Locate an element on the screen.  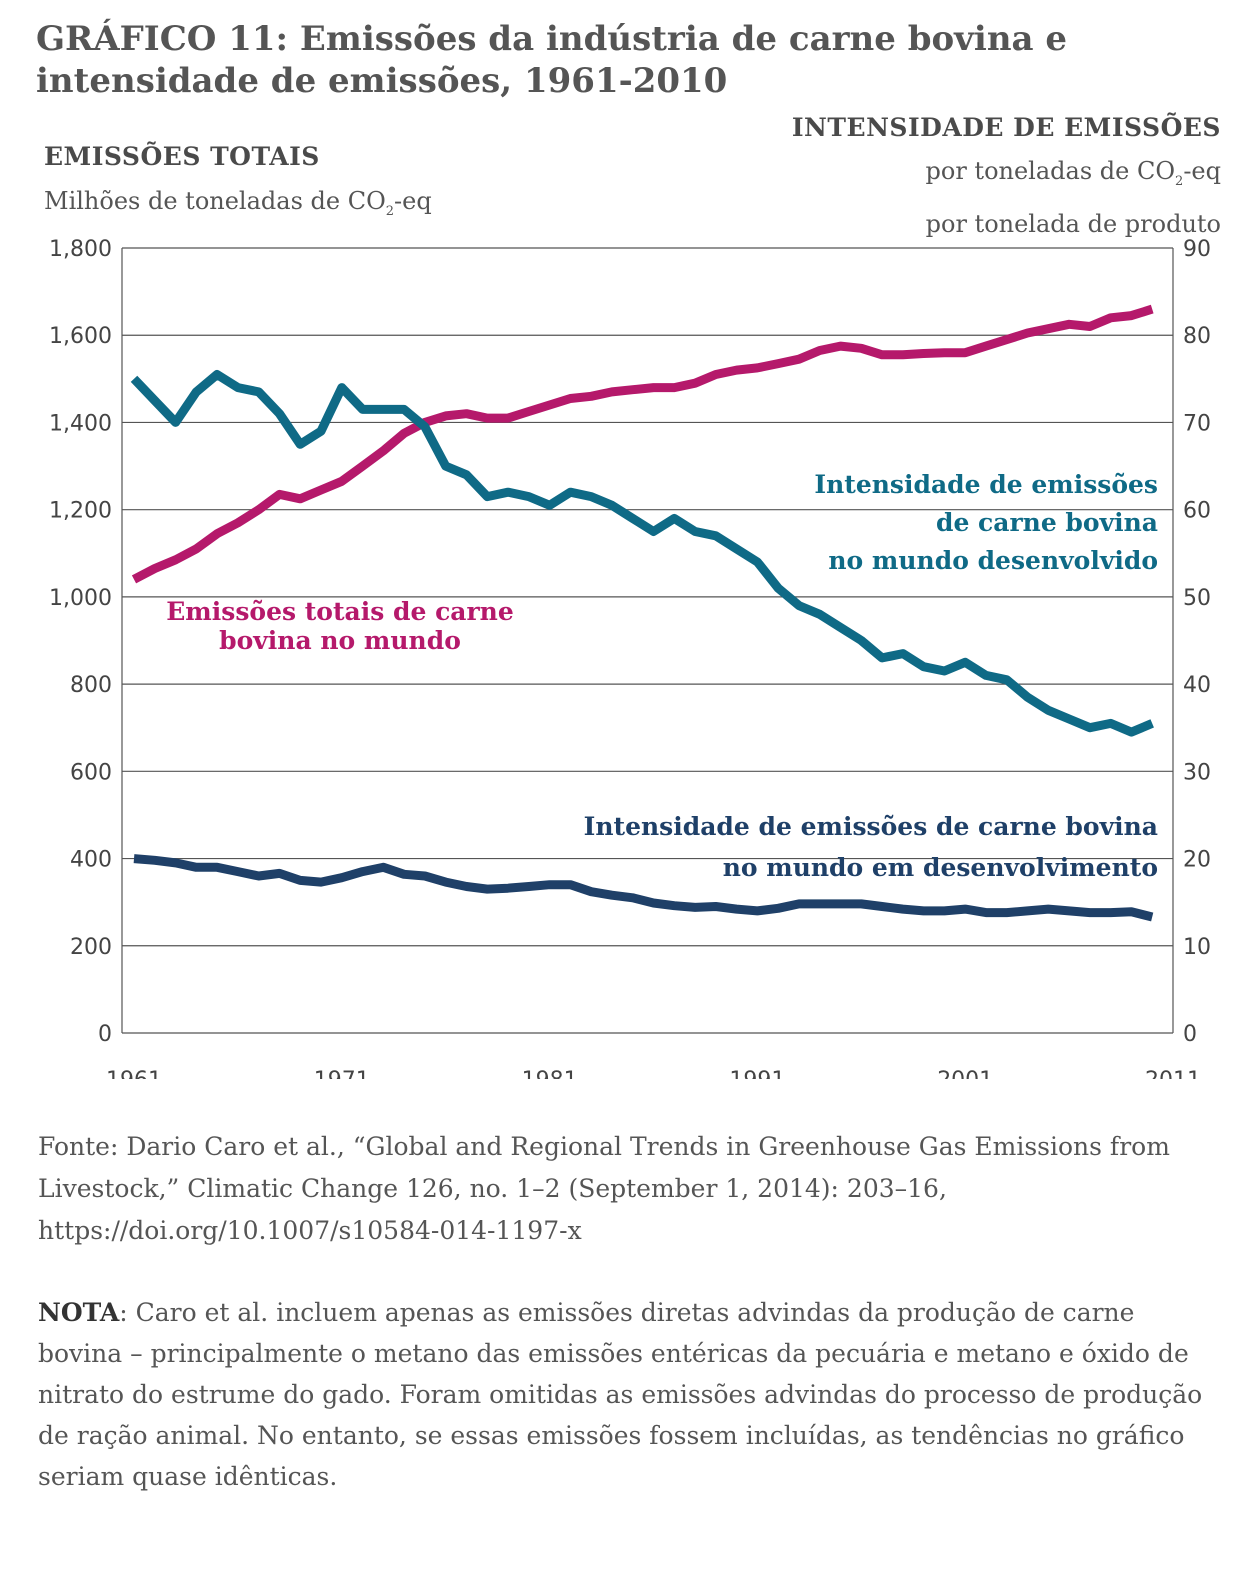
right-tick-label: 70 is located at coordinates (1197, 423).